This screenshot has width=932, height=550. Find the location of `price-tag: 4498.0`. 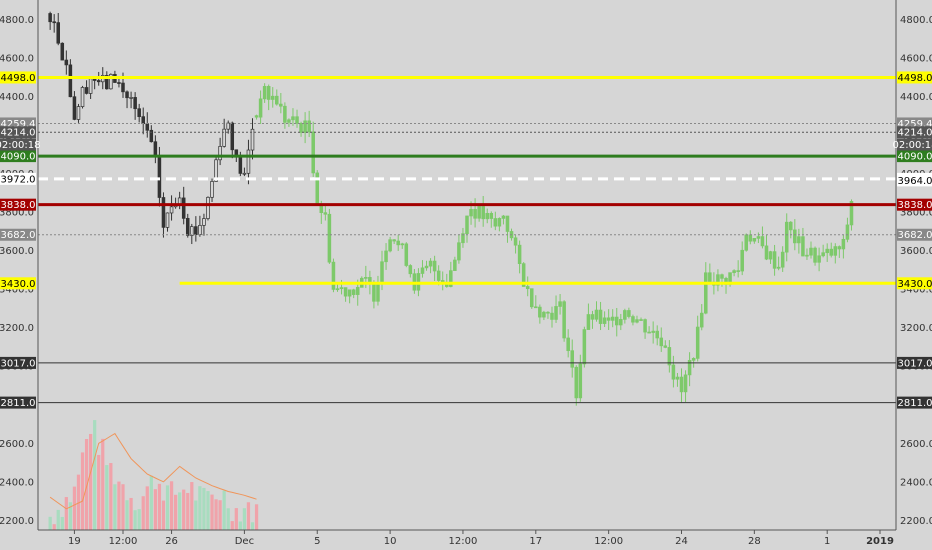

price-tag: 4498.0 is located at coordinates (18, 77).